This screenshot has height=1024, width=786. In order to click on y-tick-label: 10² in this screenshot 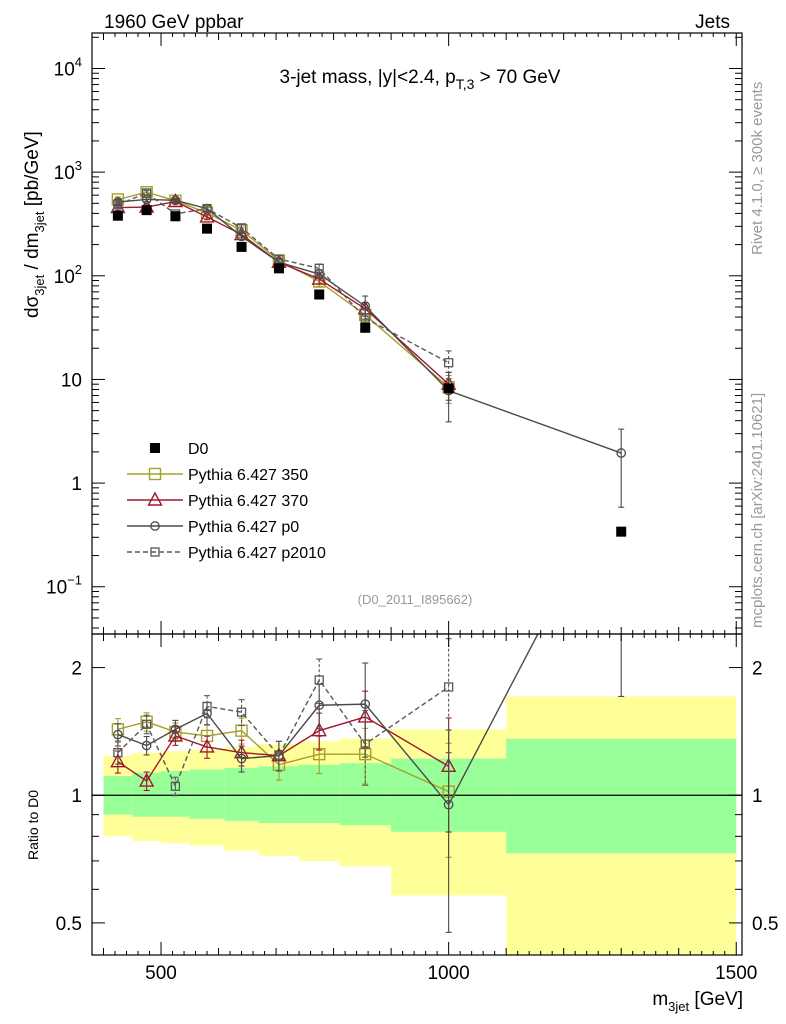, I will do `click(68, 275)`.